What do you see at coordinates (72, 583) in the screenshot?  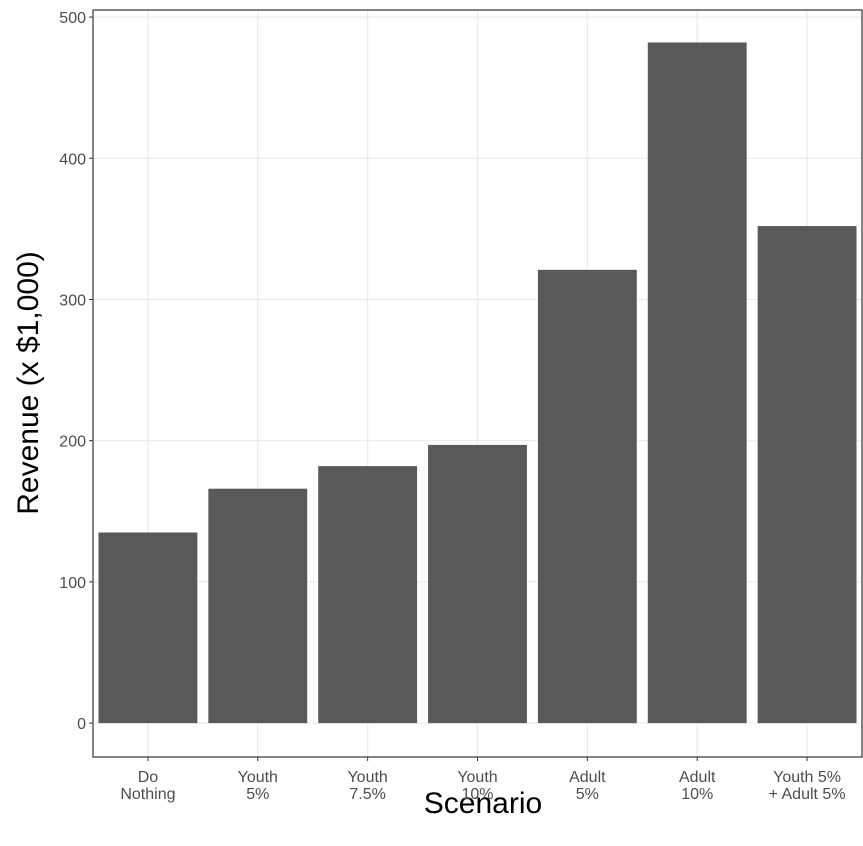 I see `y-tick-label: 100` at bounding box center [72, 583].